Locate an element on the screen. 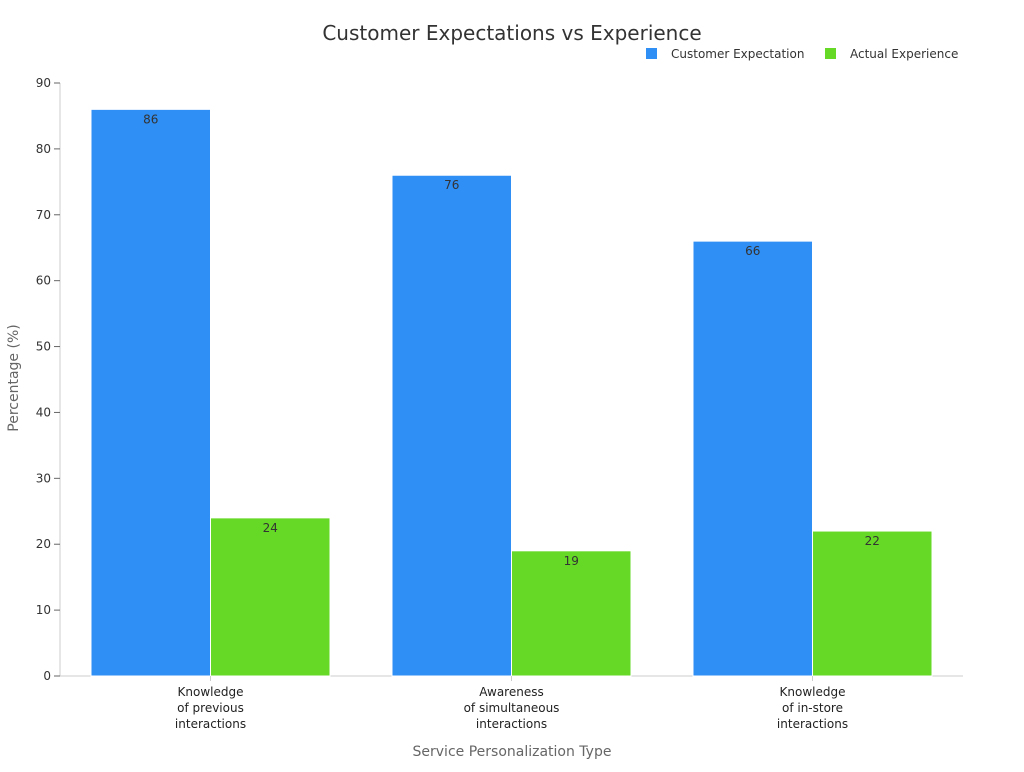 This screenshot has width=1024, height=772. legend-label: Actual Experience is located at coordinates (904, 54).